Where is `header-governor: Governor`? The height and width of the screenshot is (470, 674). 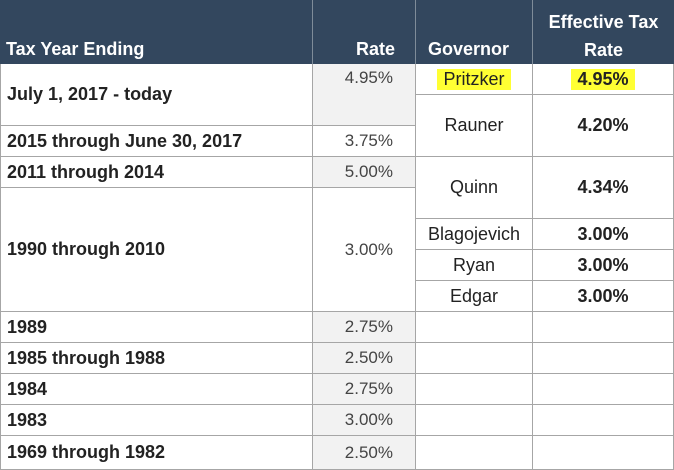
header-governor: Governor is located at coordinates (473, 32).